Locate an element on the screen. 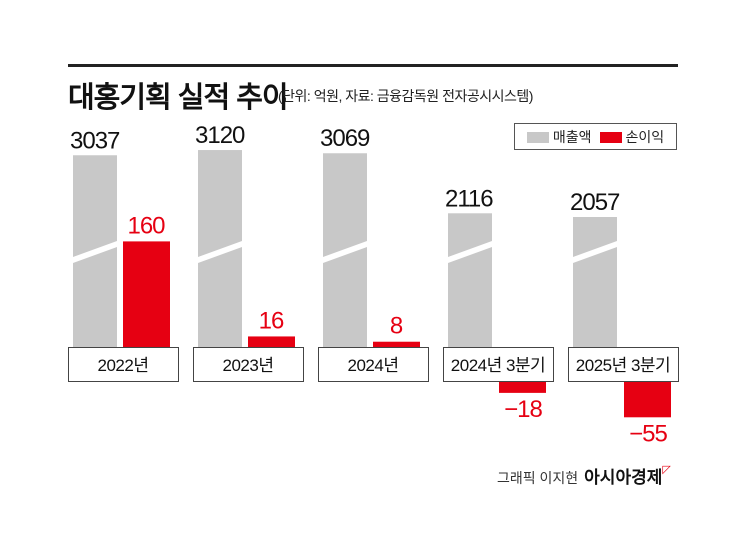  label-revenue: 2057 is located at coordinates (595, 202).